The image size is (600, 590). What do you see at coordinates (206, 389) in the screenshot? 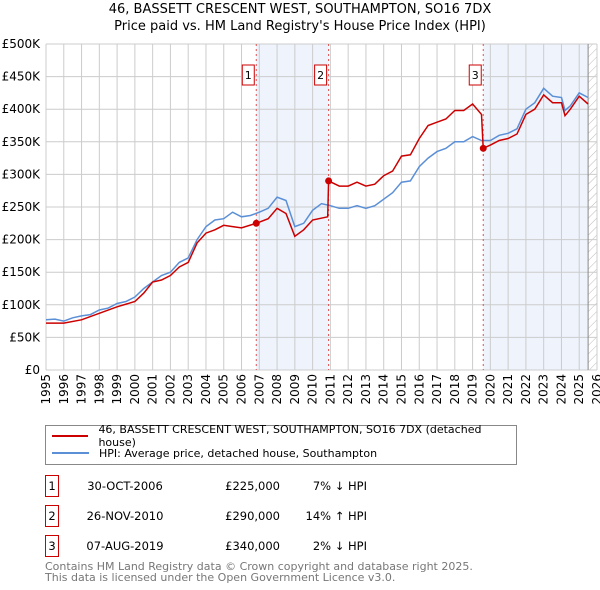
I see `x-tick-label: 2004` at bounding box center [206, 389].